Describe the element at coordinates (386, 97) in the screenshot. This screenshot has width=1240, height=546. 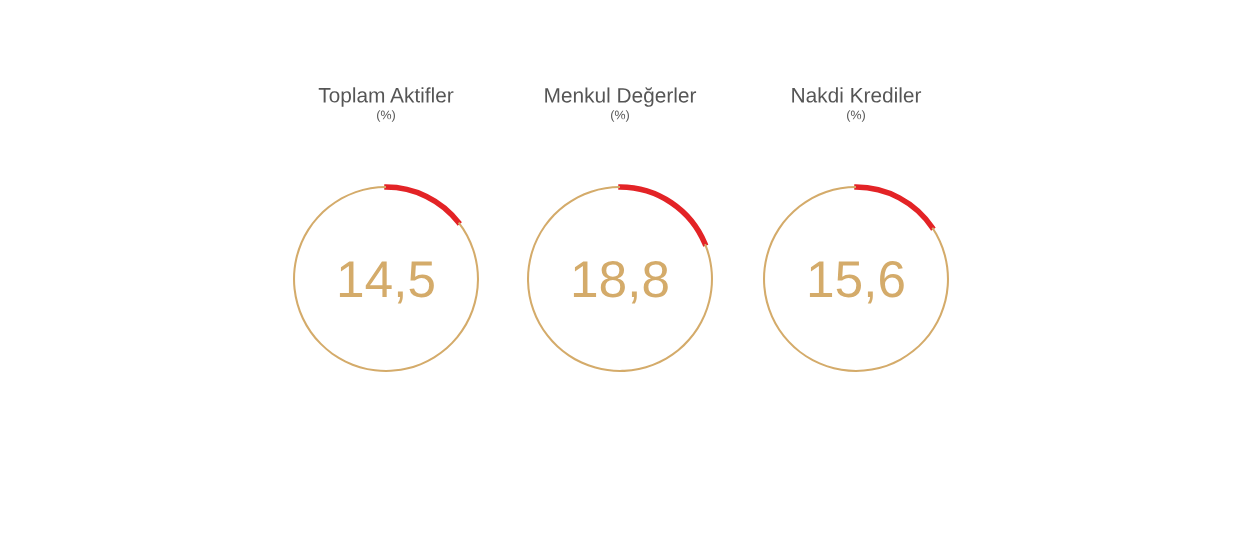
I see `chart-title: Toplam Aktifler` at that location.